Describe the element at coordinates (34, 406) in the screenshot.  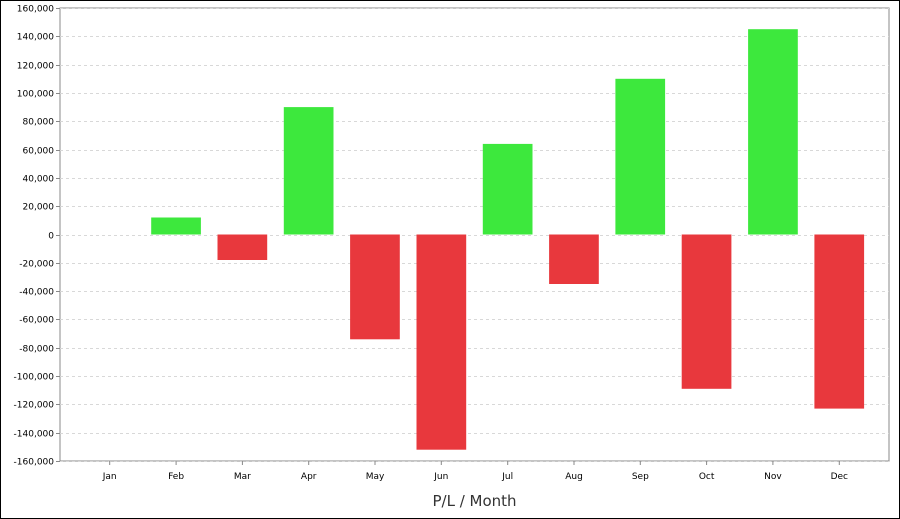
I see `y-tick-label: -120,000` at that location.